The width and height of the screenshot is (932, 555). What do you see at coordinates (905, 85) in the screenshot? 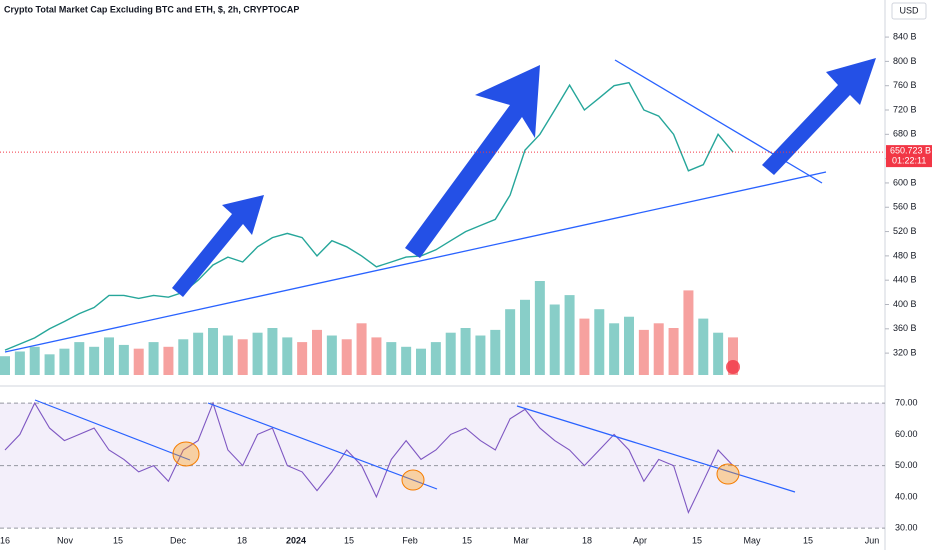
I see `y-tick-label: 760 B` at bounding box center [905, 85].